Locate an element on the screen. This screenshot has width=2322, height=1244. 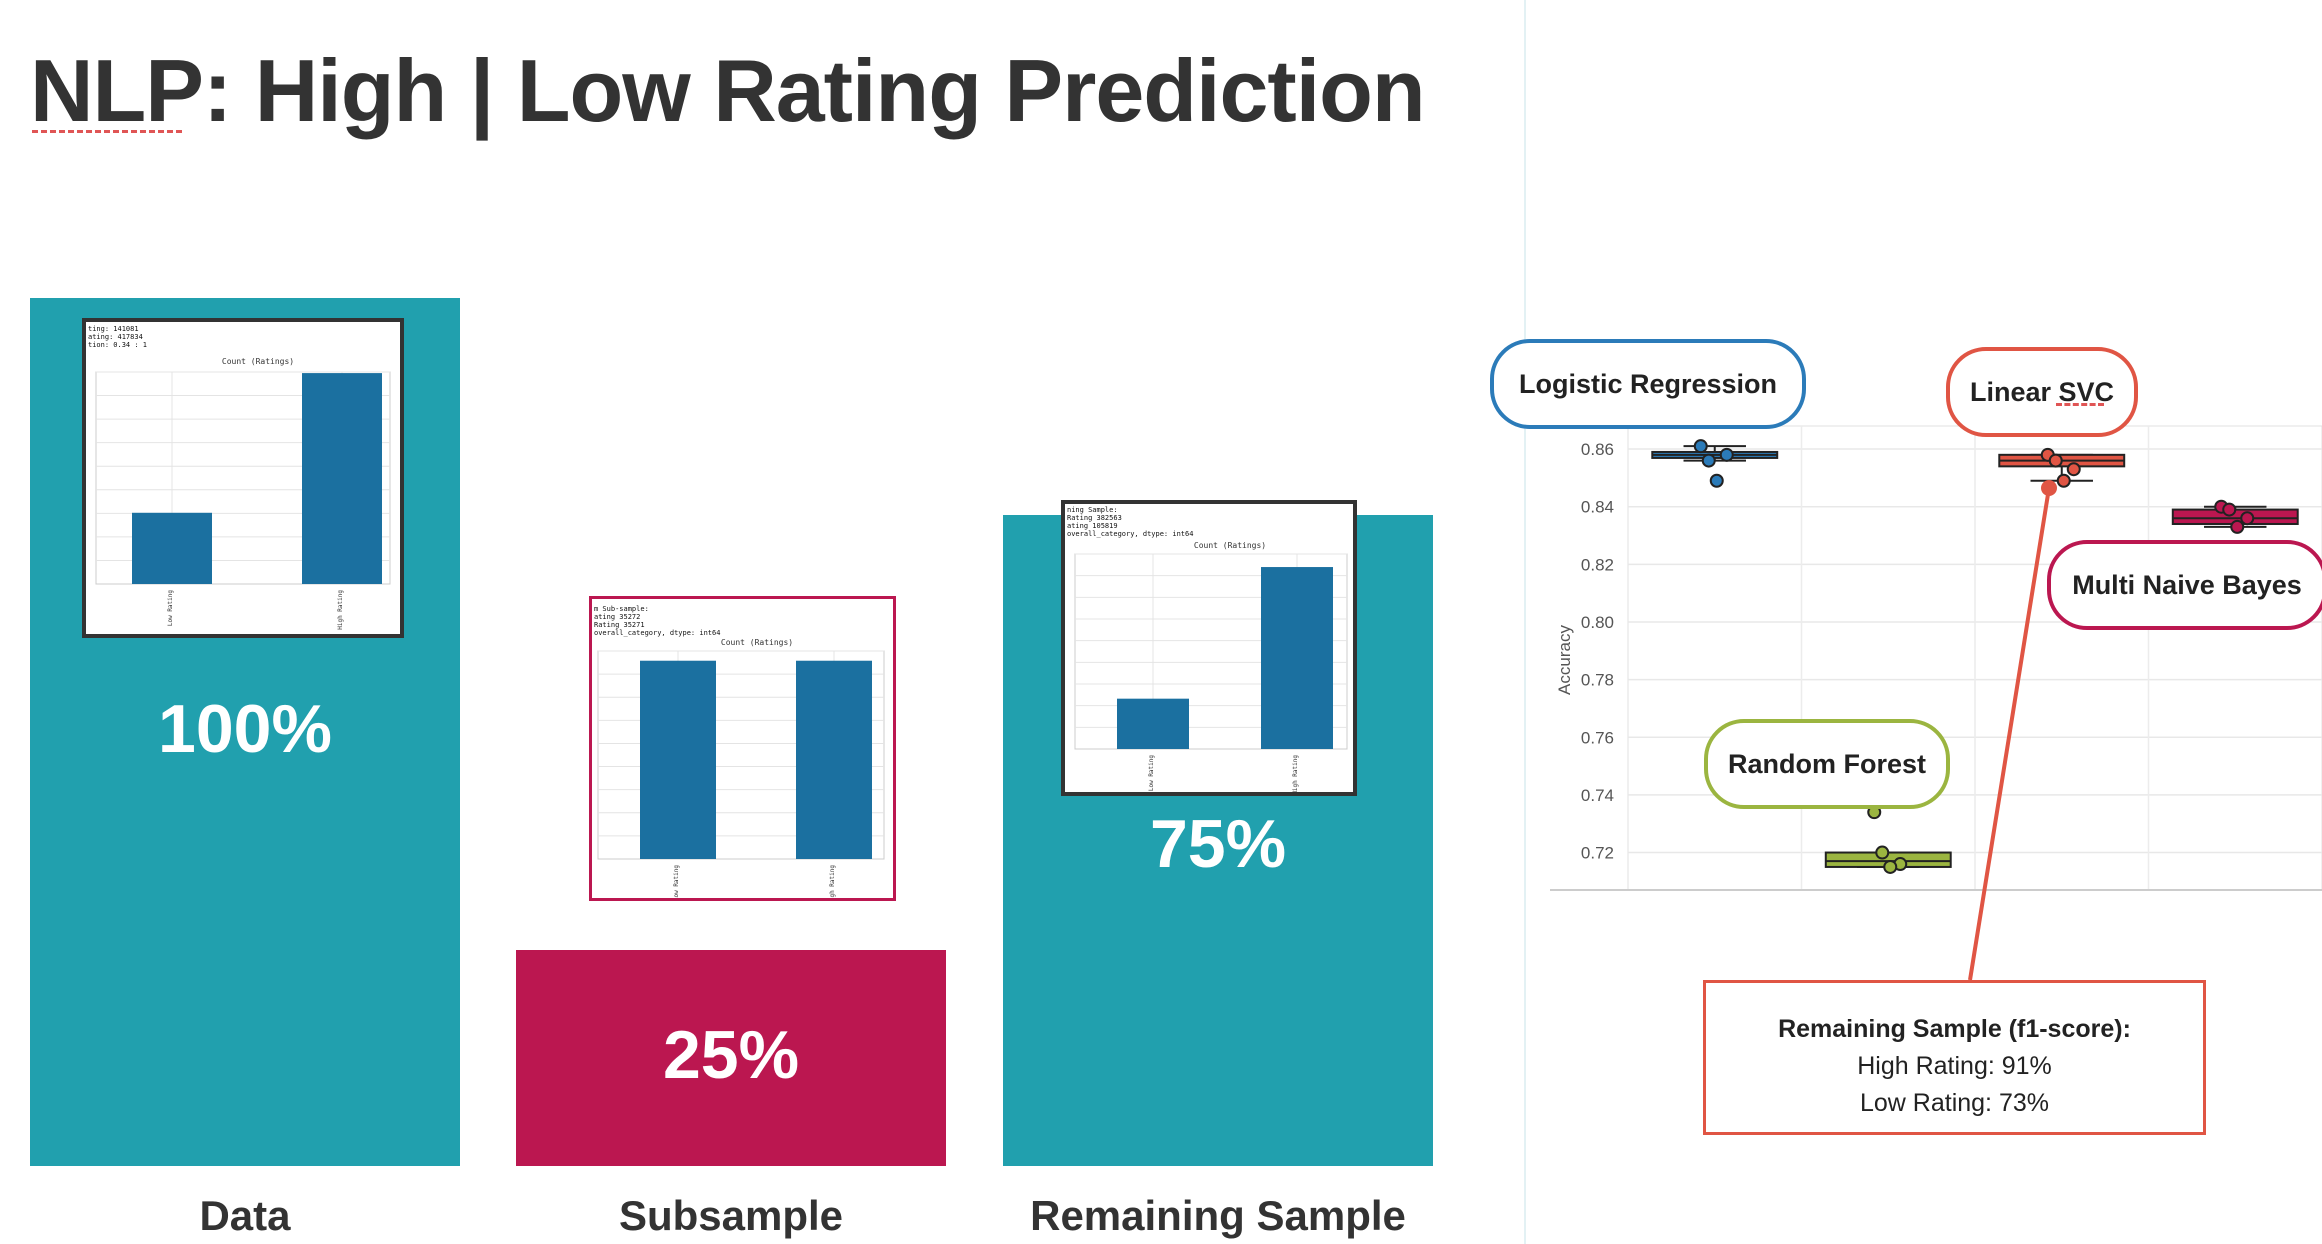
y-axis-label: Accuracy is located at coordinates (1564, 660).